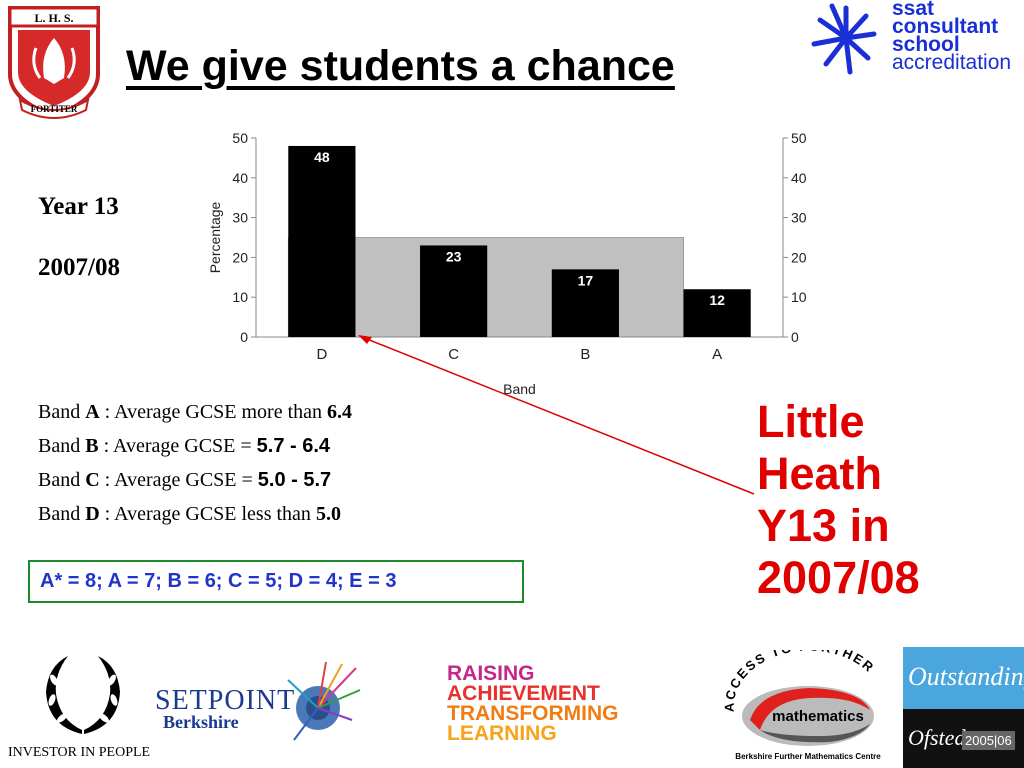 The width and height of the screenshot is (1024, 768). What do you see at coordinates (717, 300) in the screenshot?
I see `bar-value-label: 12` at bounding box center [717, 300].